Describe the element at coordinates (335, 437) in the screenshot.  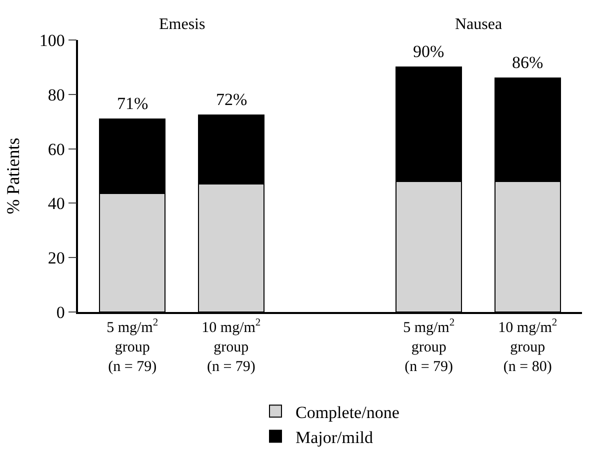
I see `legend-label: Major/mild` at that location.